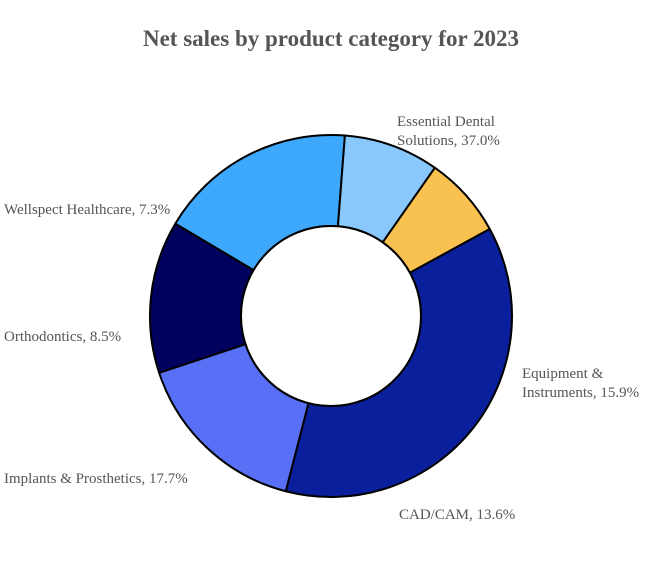  What do you see at coordinates (446, 122) in the screenshot?
I see `label-line: Essential Dental` at bounding box center [446, 122].